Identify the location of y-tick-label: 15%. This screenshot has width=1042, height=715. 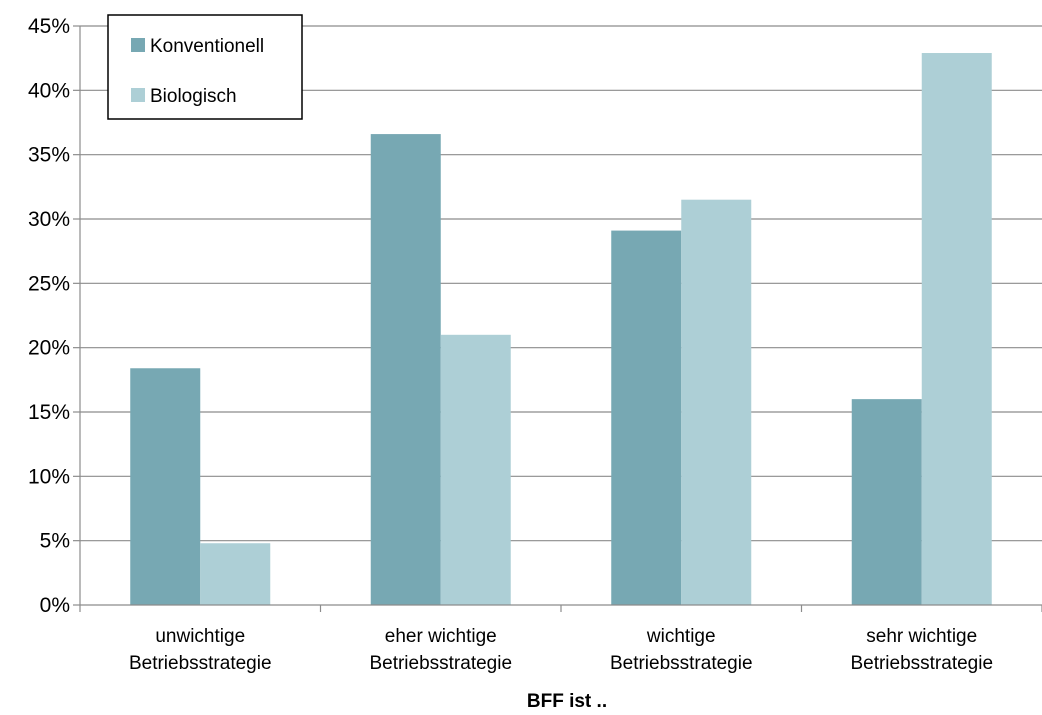
(49, 412).